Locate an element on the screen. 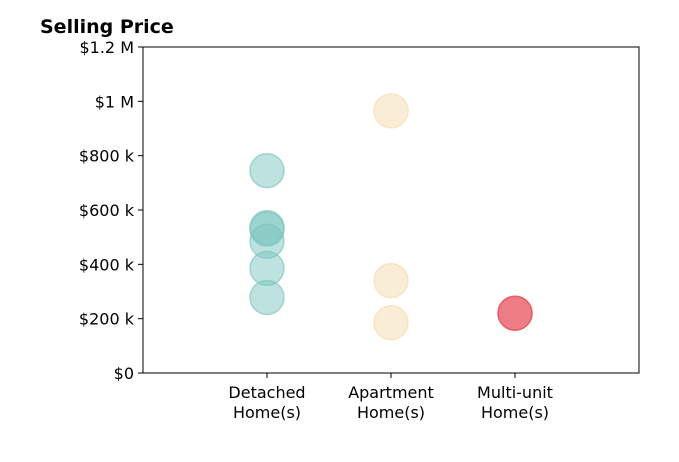 The height and width of the screenshot is (462, 679). chart-title: Selling Price is located at coordinates (107, 27).